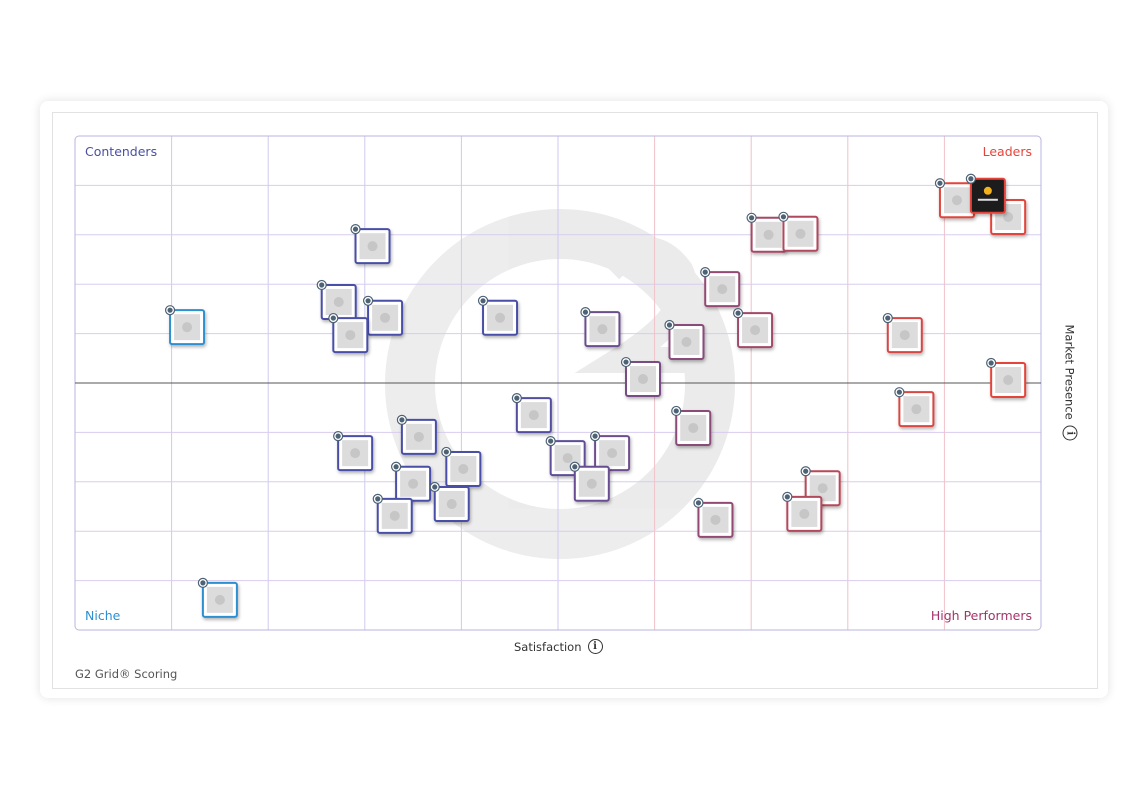  I want to click on sitecore-wordmark, so click(987, 199).